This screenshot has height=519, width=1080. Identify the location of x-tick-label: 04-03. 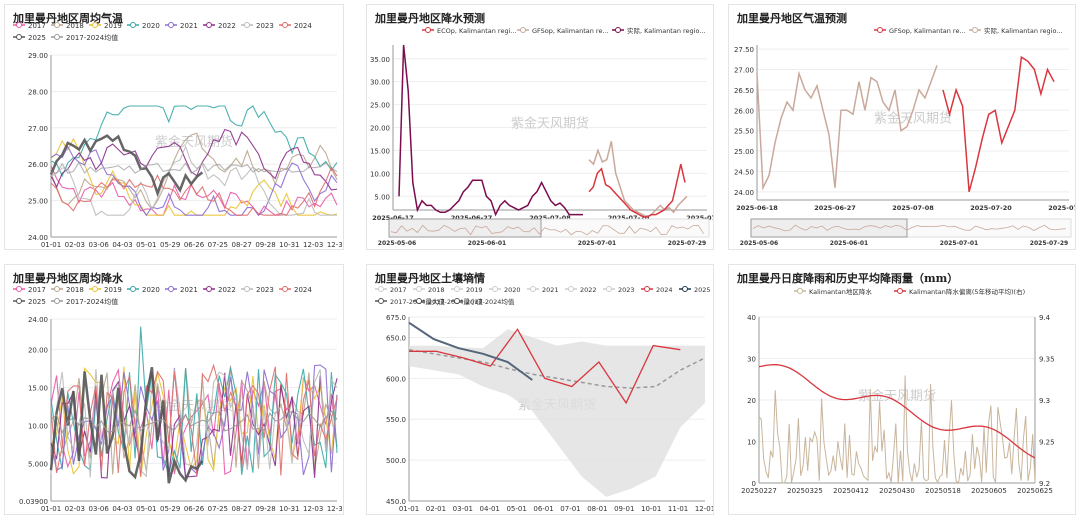
(122, 509).